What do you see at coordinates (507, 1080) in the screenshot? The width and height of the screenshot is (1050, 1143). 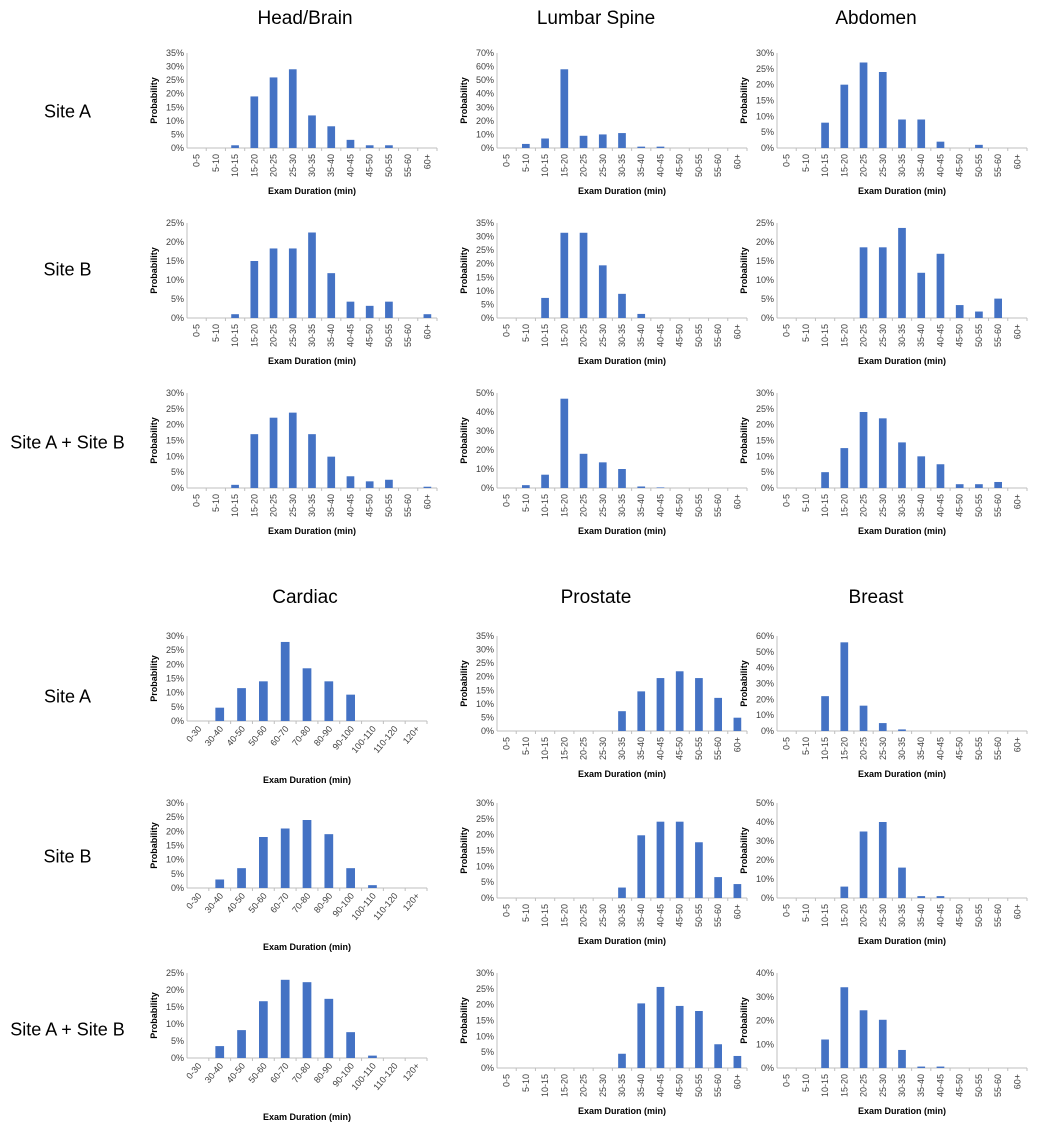 I see `x-tick-label: 0-5` at bounding box center [507, 1080].